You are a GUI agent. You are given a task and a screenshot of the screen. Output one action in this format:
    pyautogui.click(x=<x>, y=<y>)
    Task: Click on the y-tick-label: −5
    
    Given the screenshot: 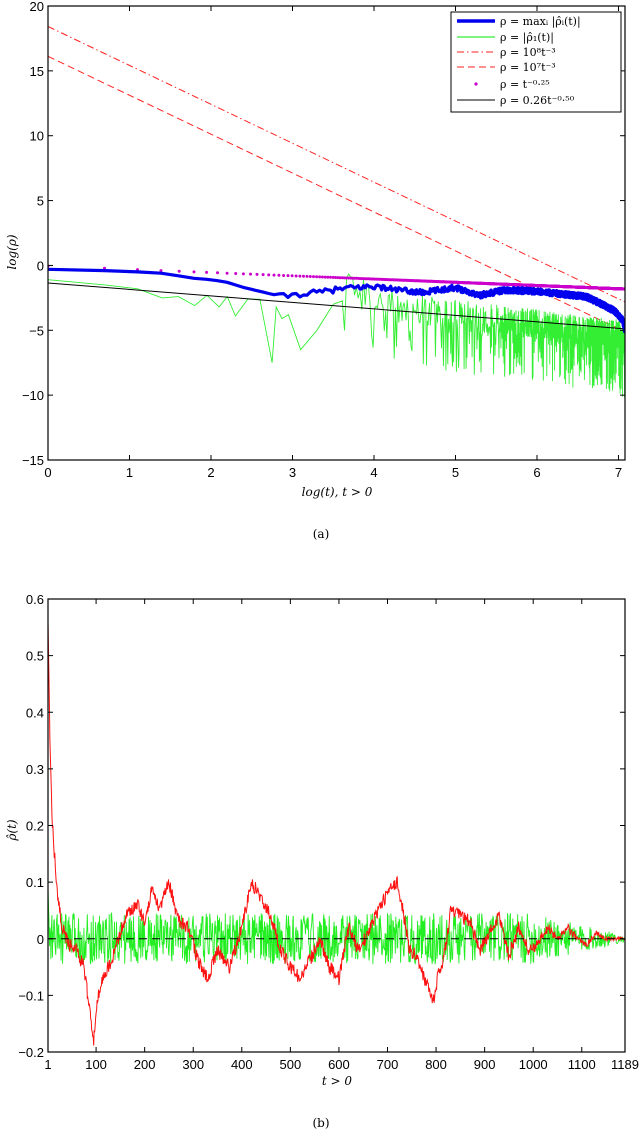 What is the action you would take?
    pyautogui.click(x=36, y=330)
    